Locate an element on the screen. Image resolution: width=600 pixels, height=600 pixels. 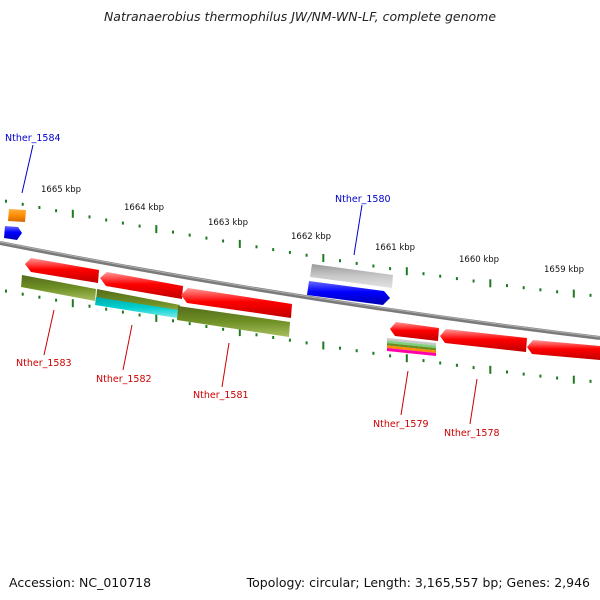
scale-label-1659: 1659 kbp is located at coordinates (564, 270).